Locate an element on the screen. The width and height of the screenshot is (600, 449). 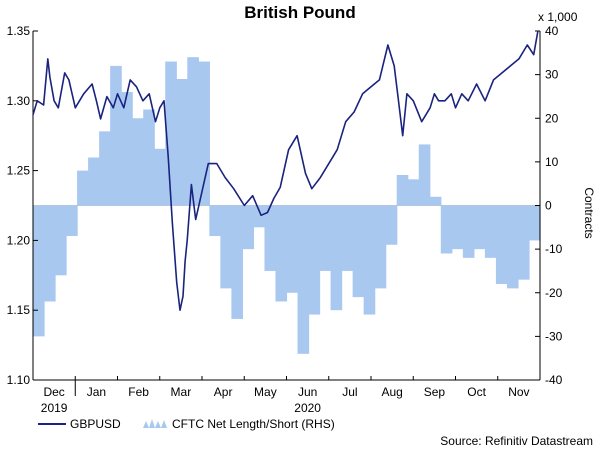
right-tick-label: -20 is located at coordinates (554, 293).